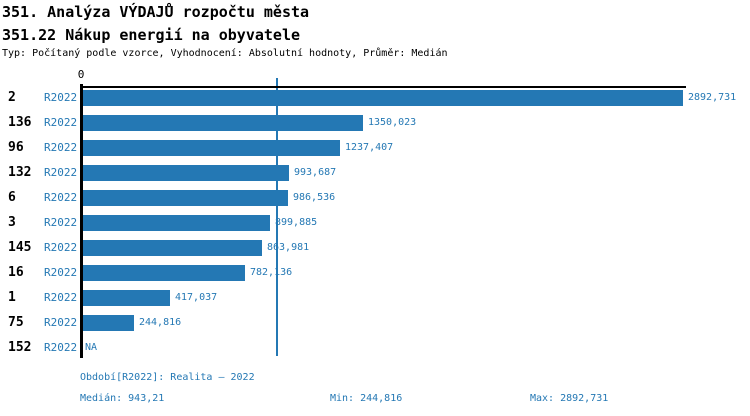 The image size is (750, 416). Describe the element at coordinates (12, 97) in the screenshot. I see `row-rank-label: 2` at that location.